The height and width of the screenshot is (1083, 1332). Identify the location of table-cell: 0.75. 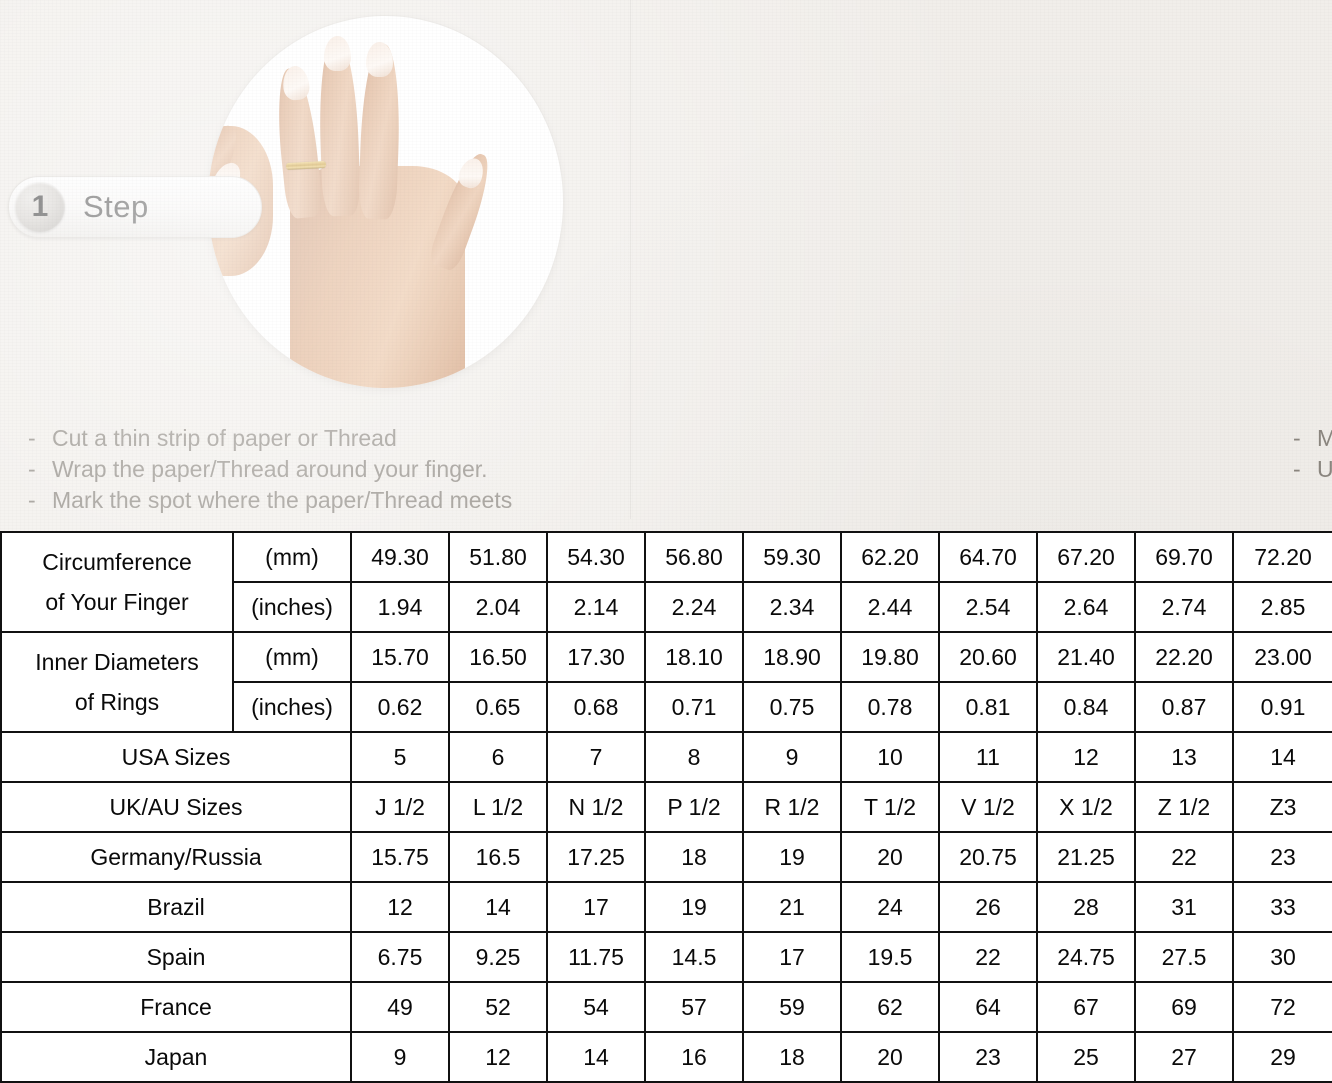
(792, 707).